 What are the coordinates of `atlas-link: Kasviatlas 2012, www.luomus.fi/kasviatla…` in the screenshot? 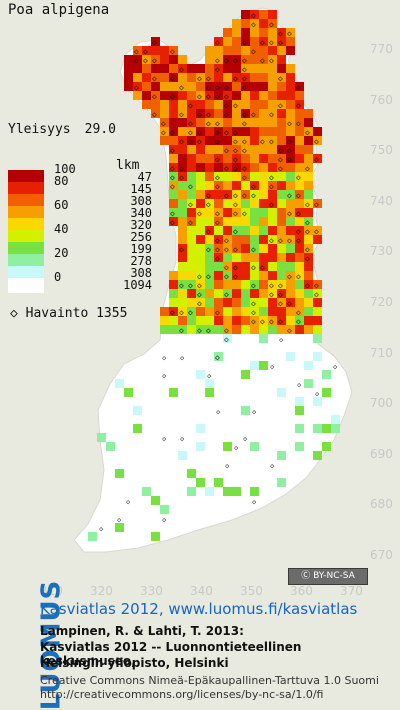 It's located at (199, 609).